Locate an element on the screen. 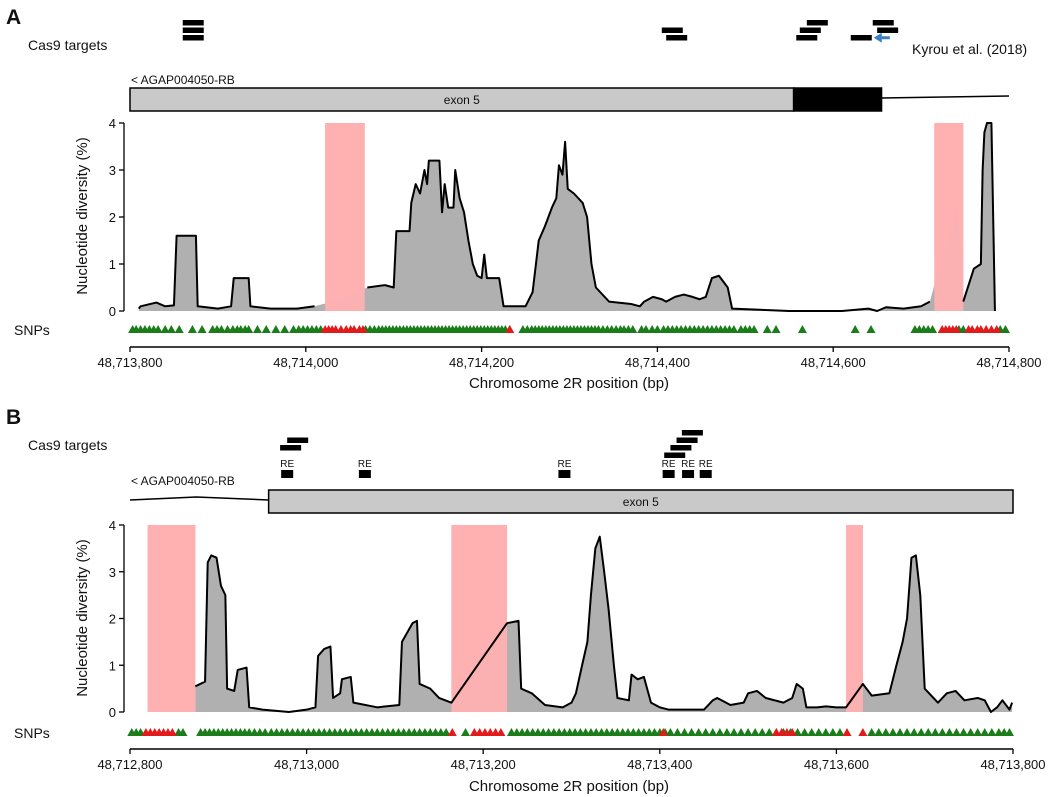 This screenshot has width=1054, height=797. y-axis: 0 1 2 3 4 is located at coordinates (117, 619).